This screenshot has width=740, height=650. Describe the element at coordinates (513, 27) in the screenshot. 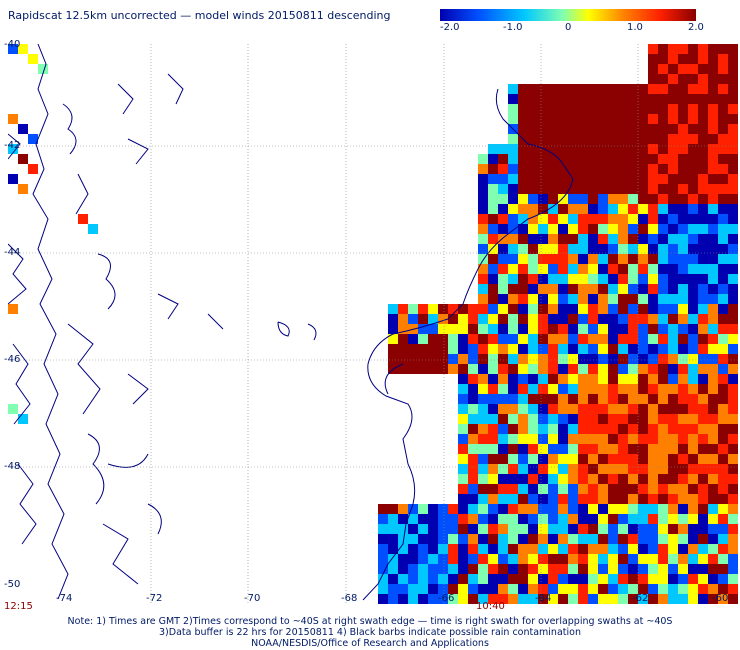

I see `colorbar-label-m1: -1.0` at that location.